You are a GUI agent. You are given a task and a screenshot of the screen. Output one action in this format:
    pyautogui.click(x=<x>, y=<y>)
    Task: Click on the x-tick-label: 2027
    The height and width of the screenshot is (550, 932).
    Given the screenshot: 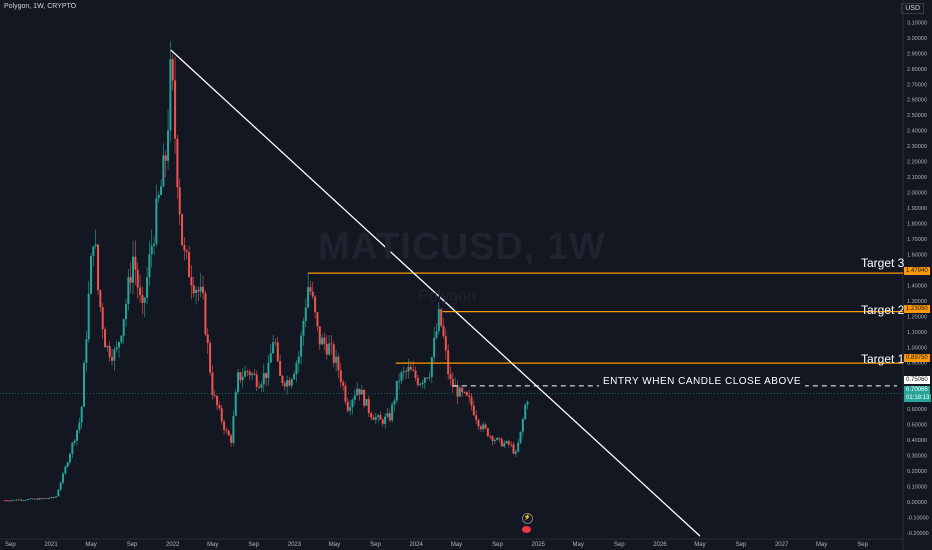 What is the action you would take?
    pyautogui.click(x=782, y=545)
    